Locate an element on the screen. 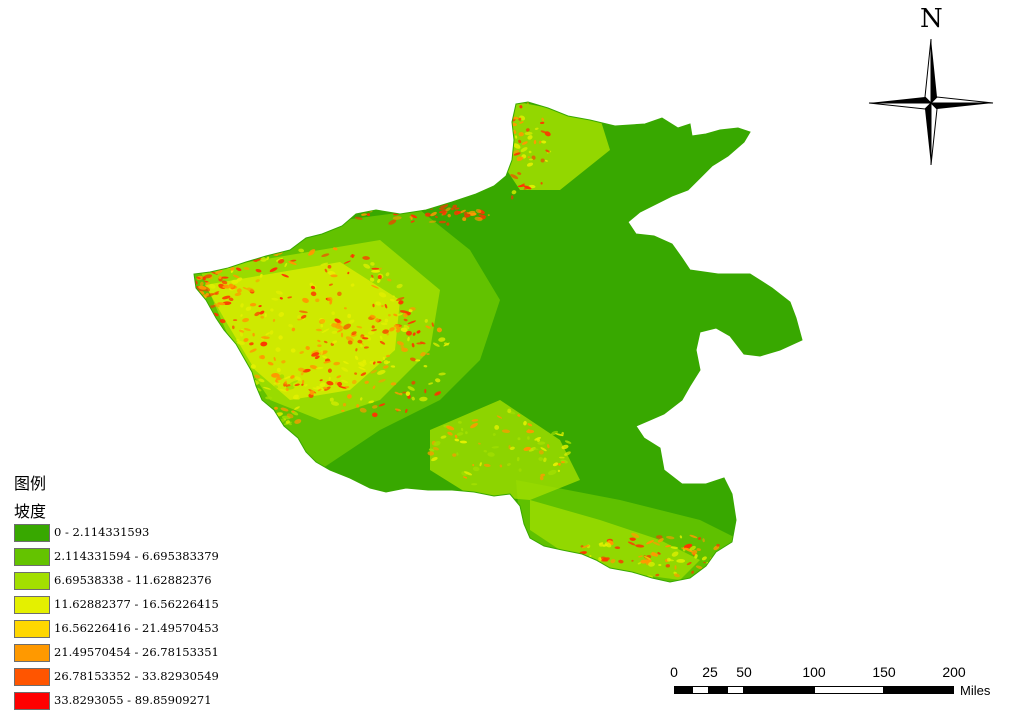 Image resolution: width=1015 pixels, height=712 pixels. scale-tick-label: 100 is located at coordinates (814, 672).